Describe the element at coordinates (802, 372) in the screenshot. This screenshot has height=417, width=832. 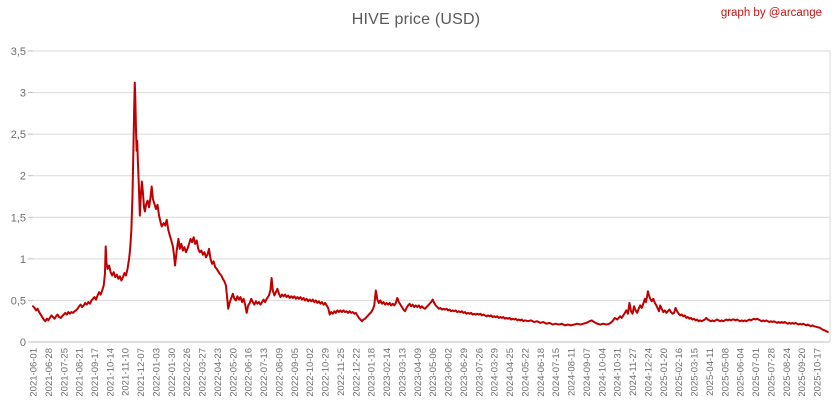
I see `x-axis-label: 2025-09-20` at that location.